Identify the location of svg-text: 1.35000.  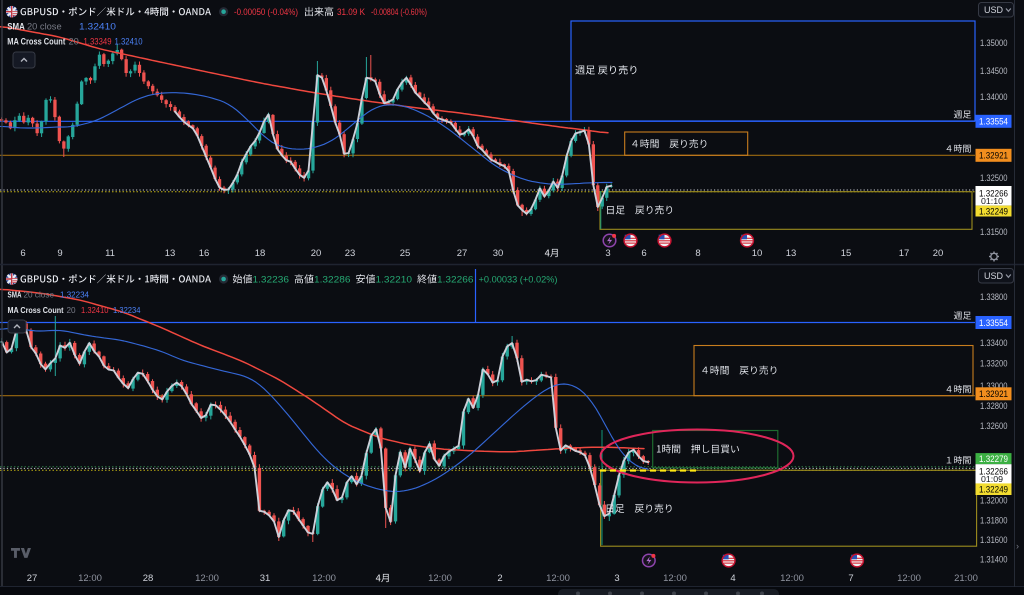
(994, 43).